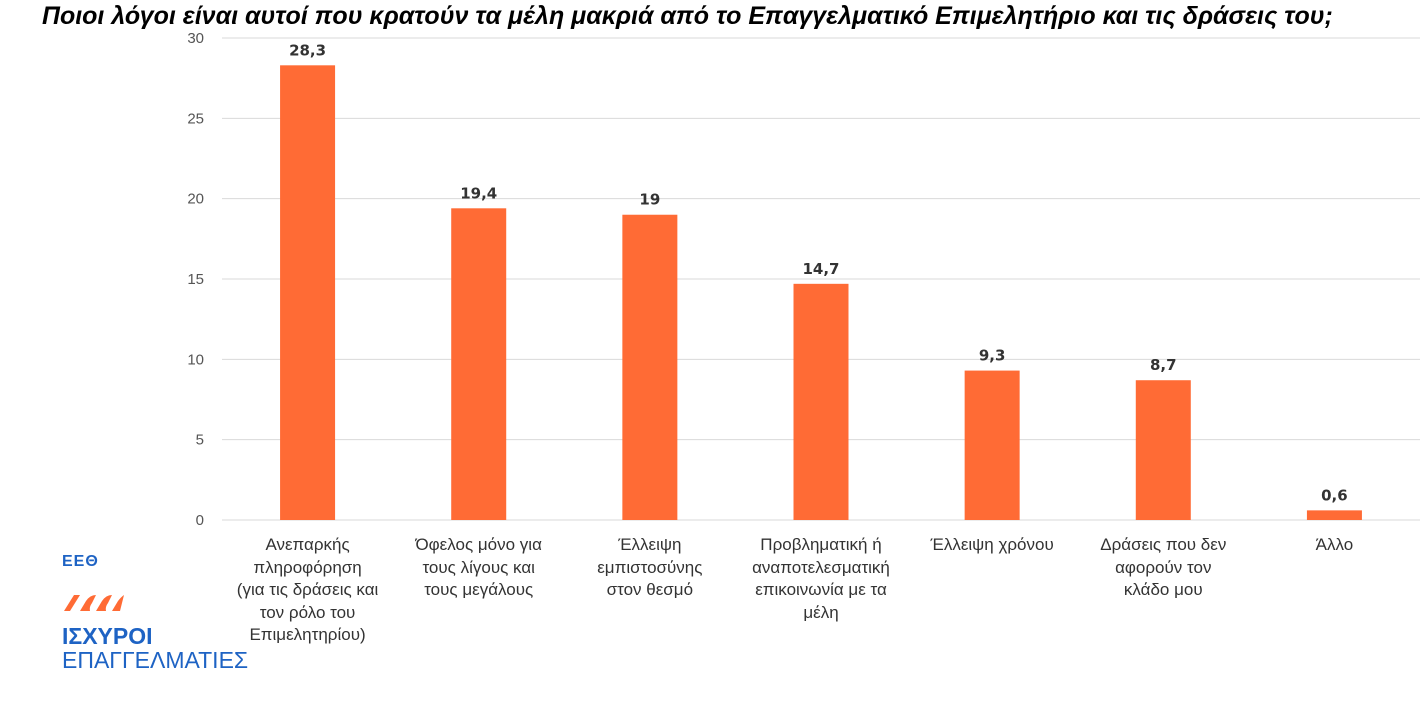 The width and height of the screenshot is (1427, 703). I want to click on x-tick-label-line: Έλλειψη, so click(650, 544).